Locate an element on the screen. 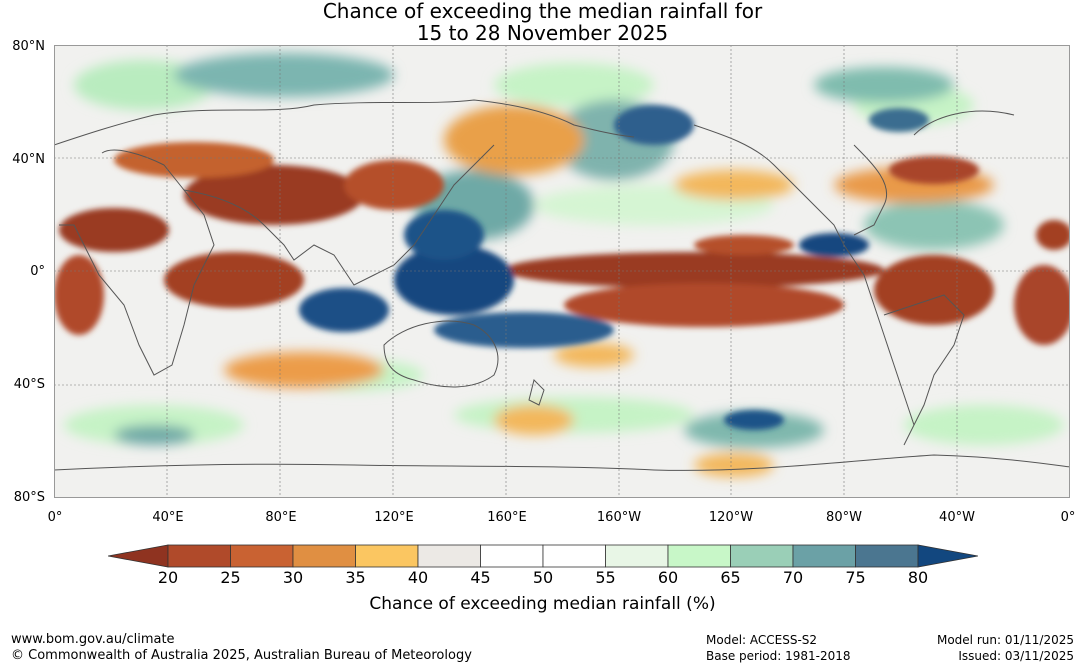 Image resolution: width=1085 pixels, height=667 pixels. footer-issued: Issued: 03/11/2025 is located at coordinates (1016, 656).